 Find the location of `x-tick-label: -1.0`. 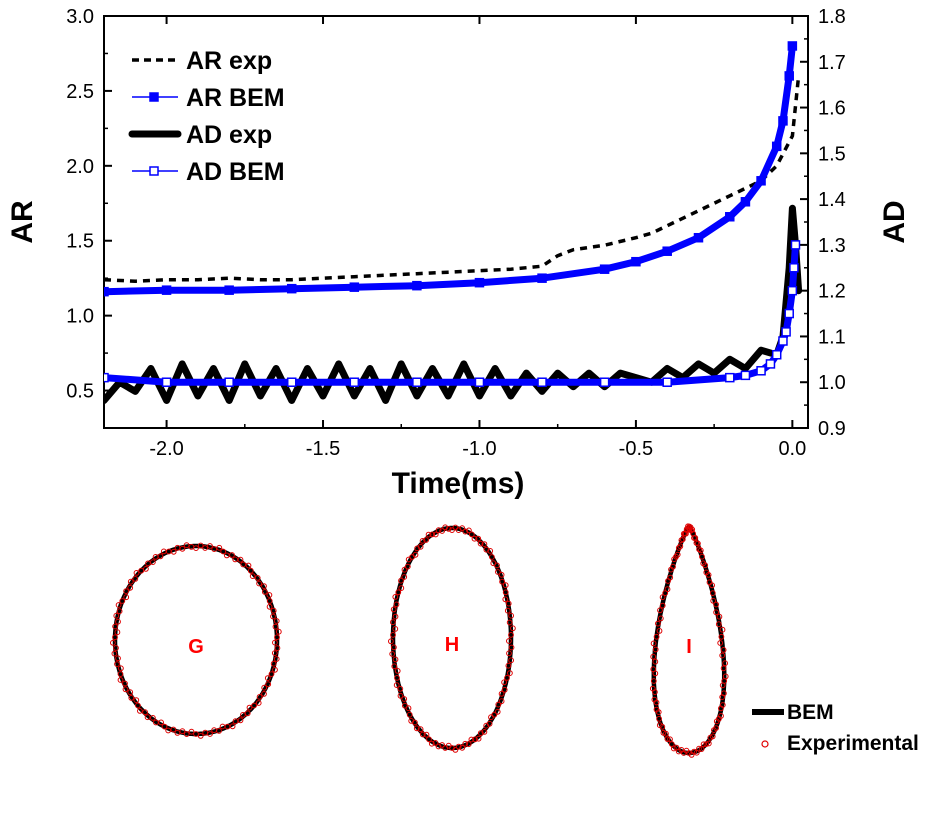

x-tick-label: -1.0 is located at coordinates (479, 449).